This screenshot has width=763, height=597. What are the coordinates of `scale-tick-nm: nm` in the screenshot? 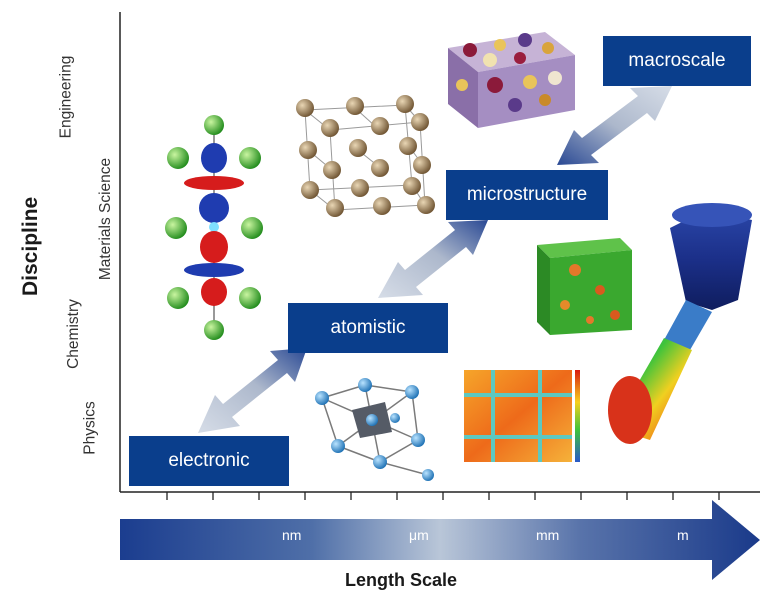 It's located at (292, 535).